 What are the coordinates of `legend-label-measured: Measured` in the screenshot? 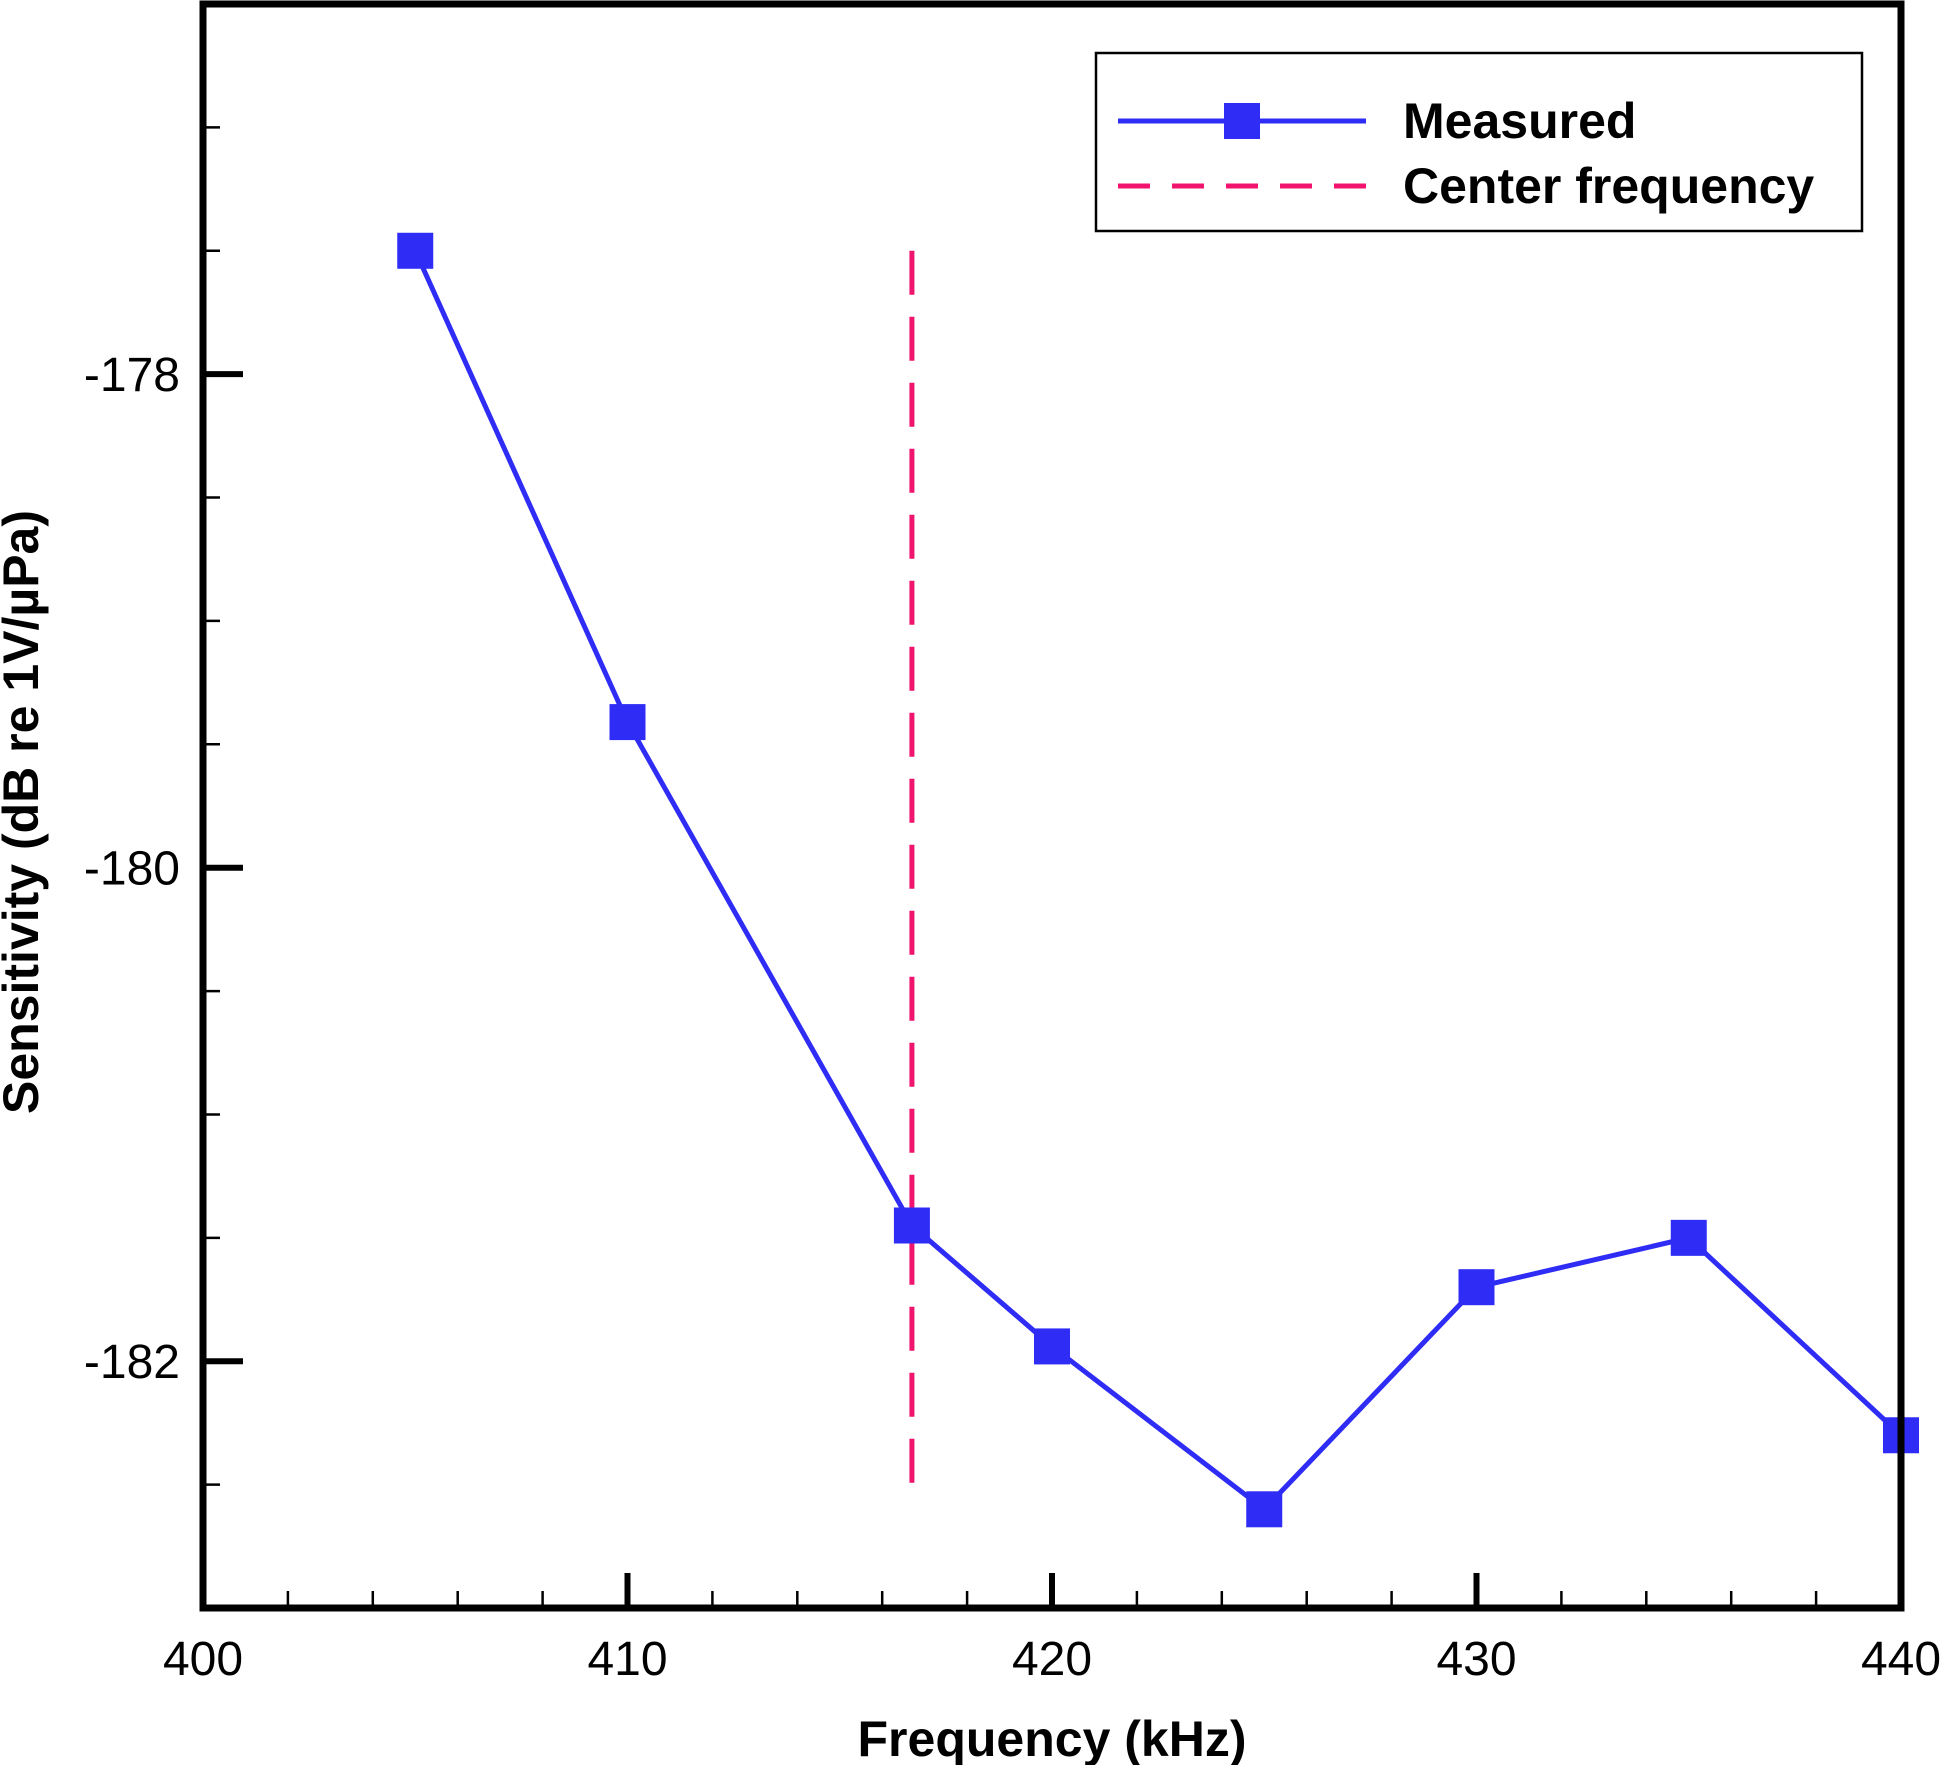 It's located at (1519, 121).